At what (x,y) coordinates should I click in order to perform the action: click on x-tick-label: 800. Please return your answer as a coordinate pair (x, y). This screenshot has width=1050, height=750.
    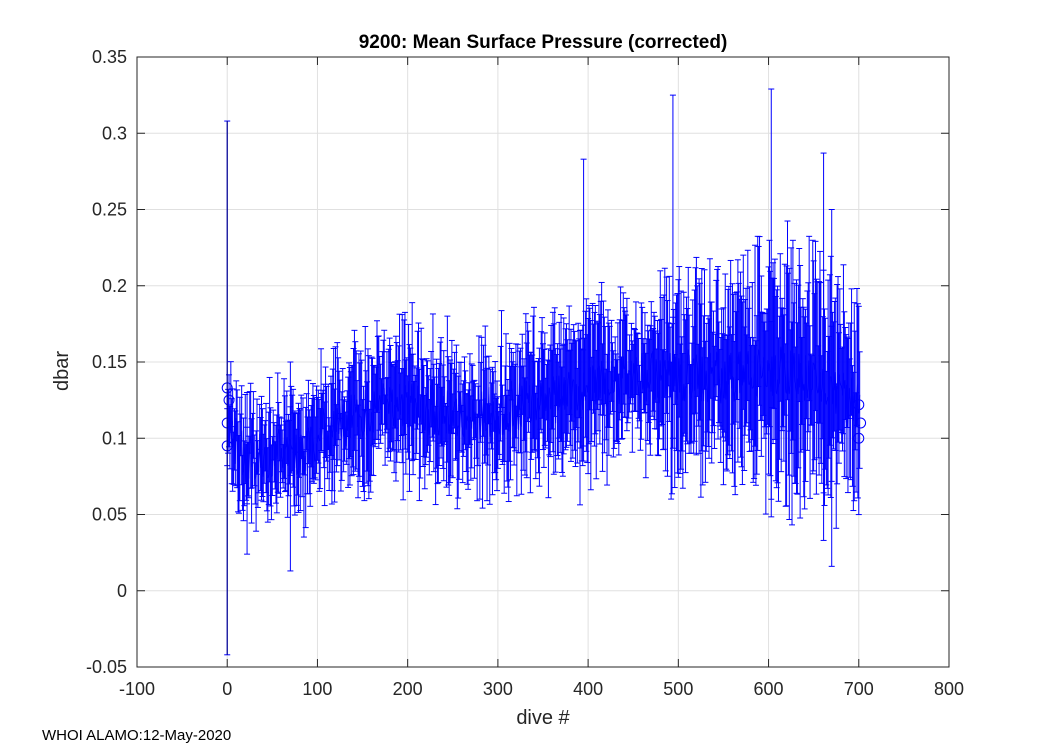
    Looking at the image, I should click on (949, 689).